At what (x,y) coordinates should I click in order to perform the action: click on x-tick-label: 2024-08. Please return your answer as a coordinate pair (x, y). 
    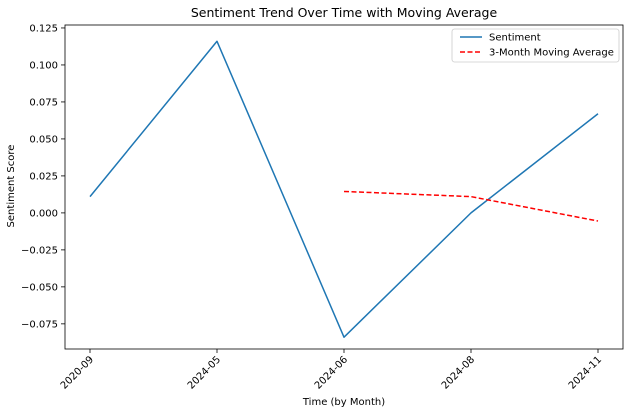
    Looking at the image, I should click on (458, 372).